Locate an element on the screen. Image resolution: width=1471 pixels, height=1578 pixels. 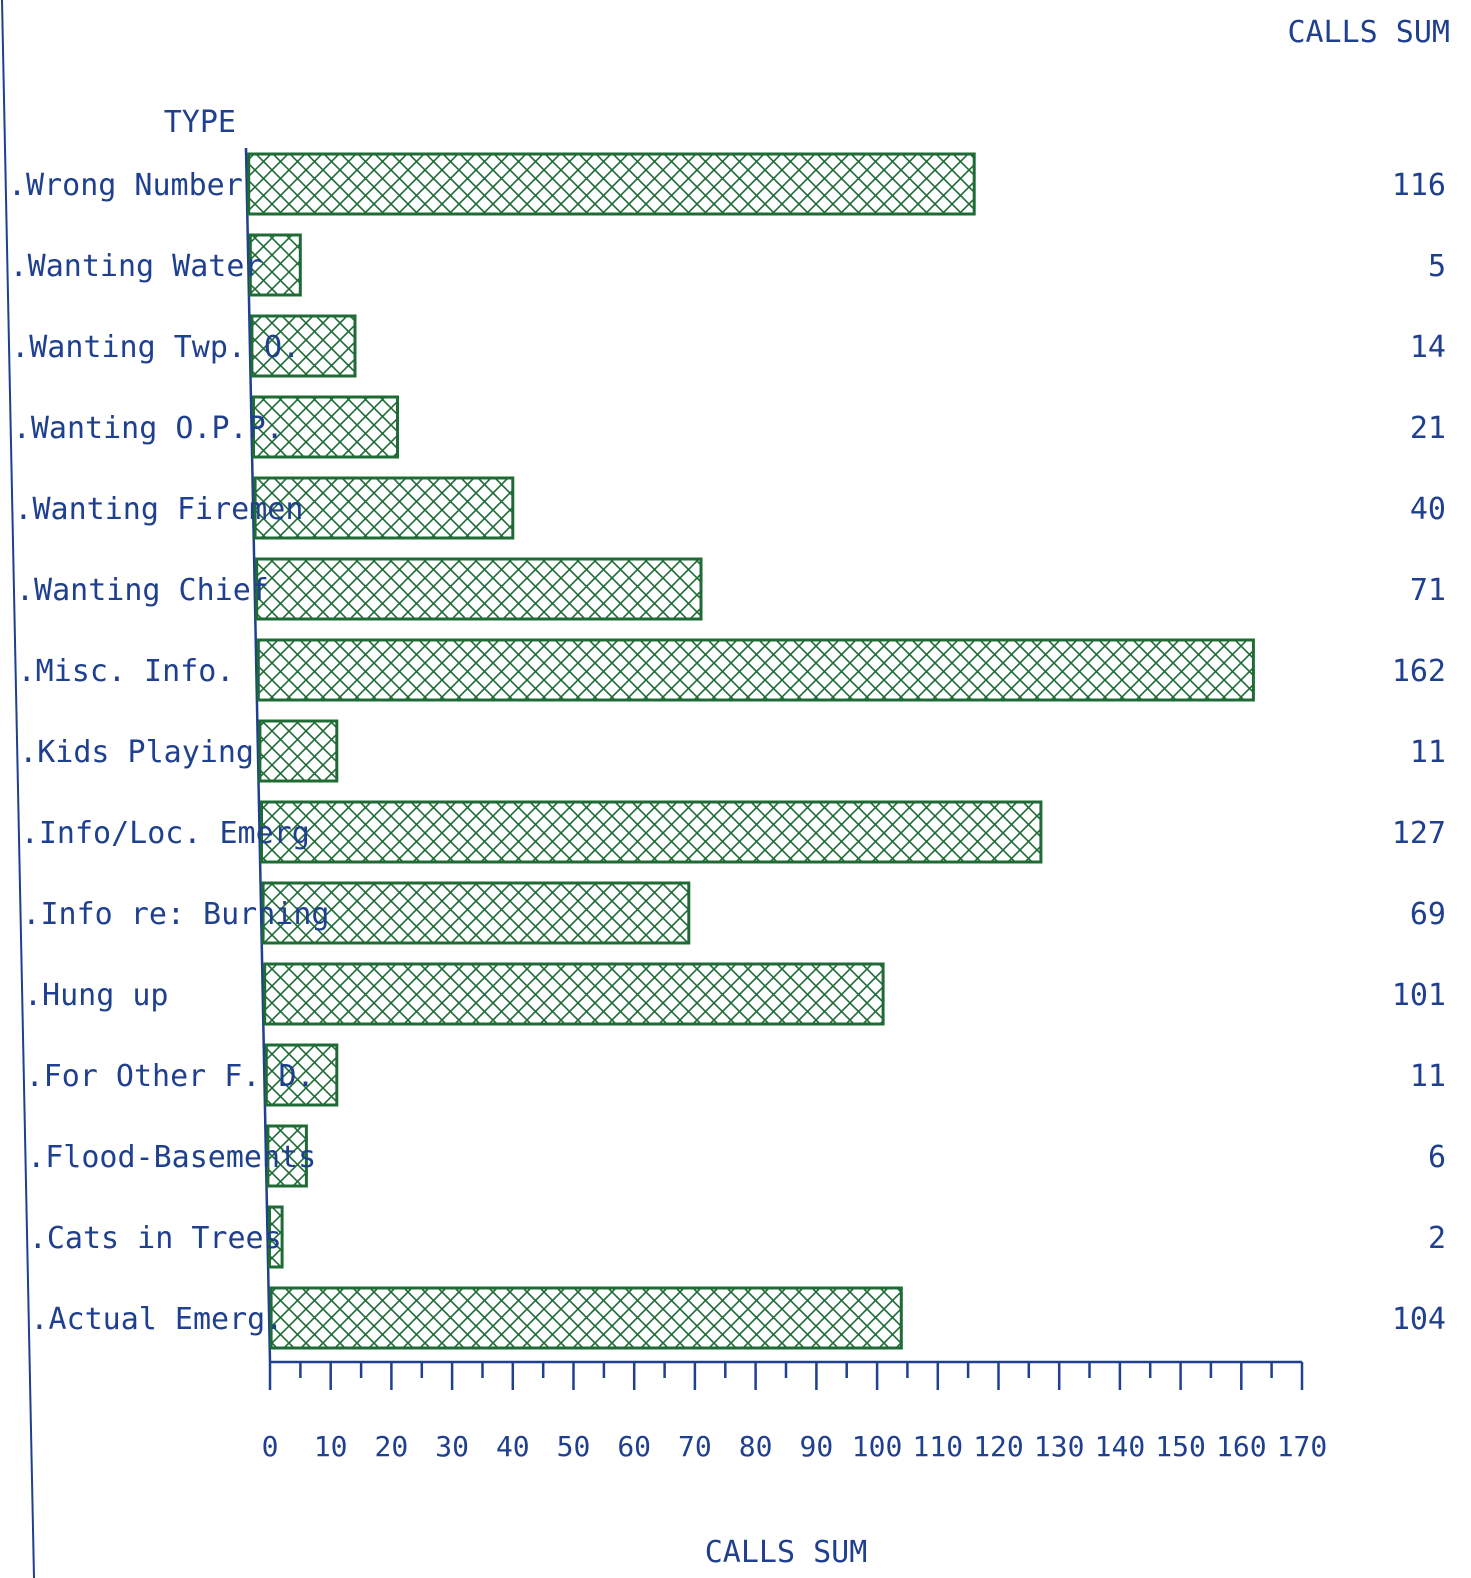
value-label: 14 is located at coordinates (1428, 347).